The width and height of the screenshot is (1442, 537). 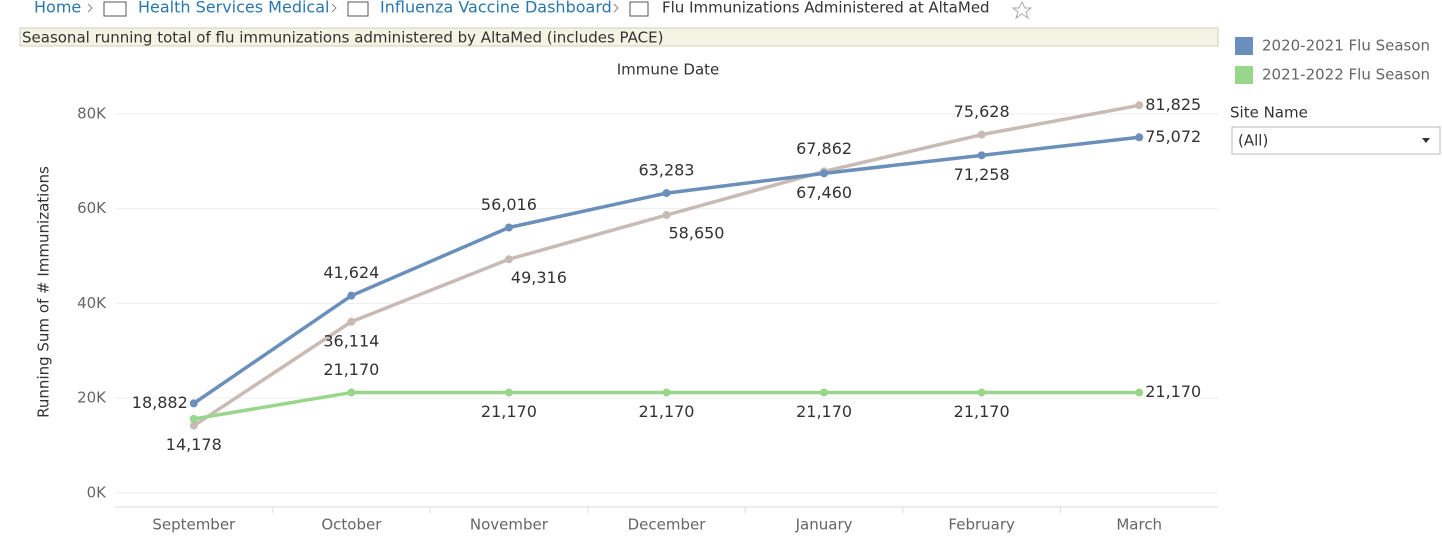 What do you see at coordinates (92, 208) in the screenshot?
I see `y-tick-label: 60K` at bounding box center [92, 208].